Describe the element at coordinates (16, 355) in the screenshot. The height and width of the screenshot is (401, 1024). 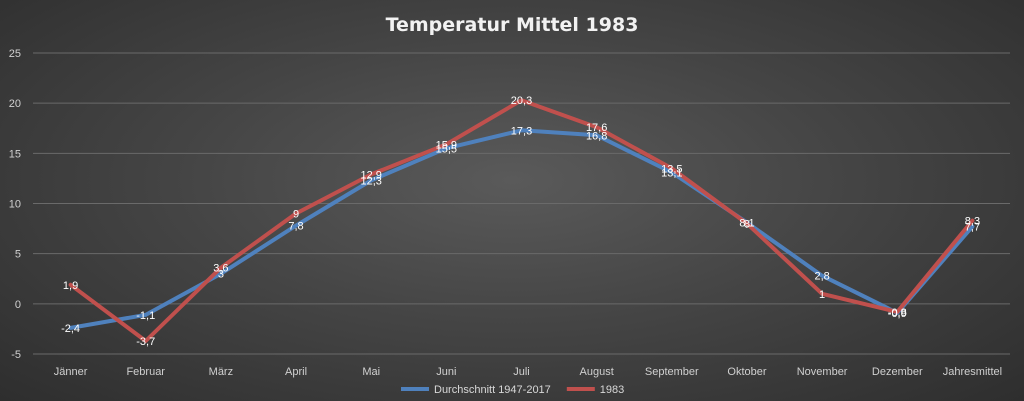
I see `y-tick-label: -5` at that location.